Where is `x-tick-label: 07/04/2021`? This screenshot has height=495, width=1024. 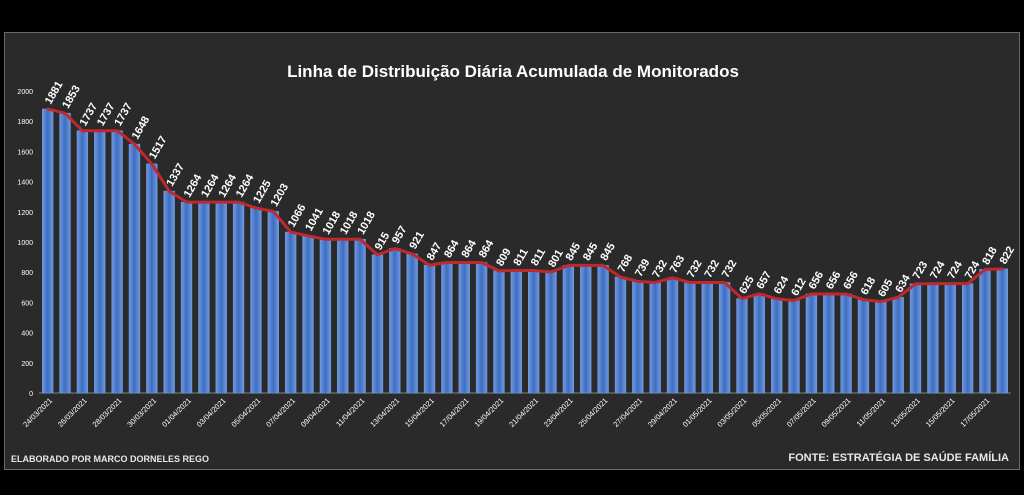
x-tick-label: 07/04/2021 is located at coordinates (280, 412).